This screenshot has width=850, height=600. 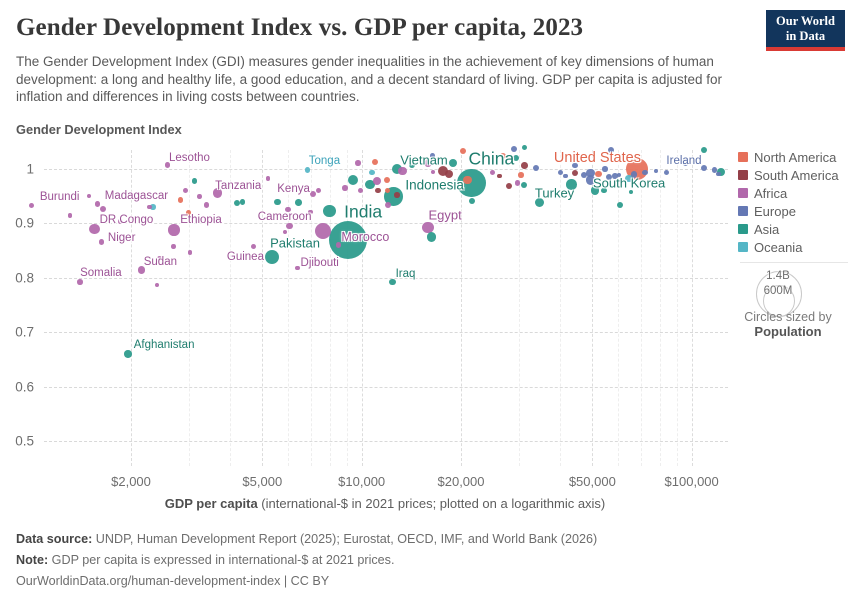 I want to click on data-point-tonga, so click(x=307, y=170).